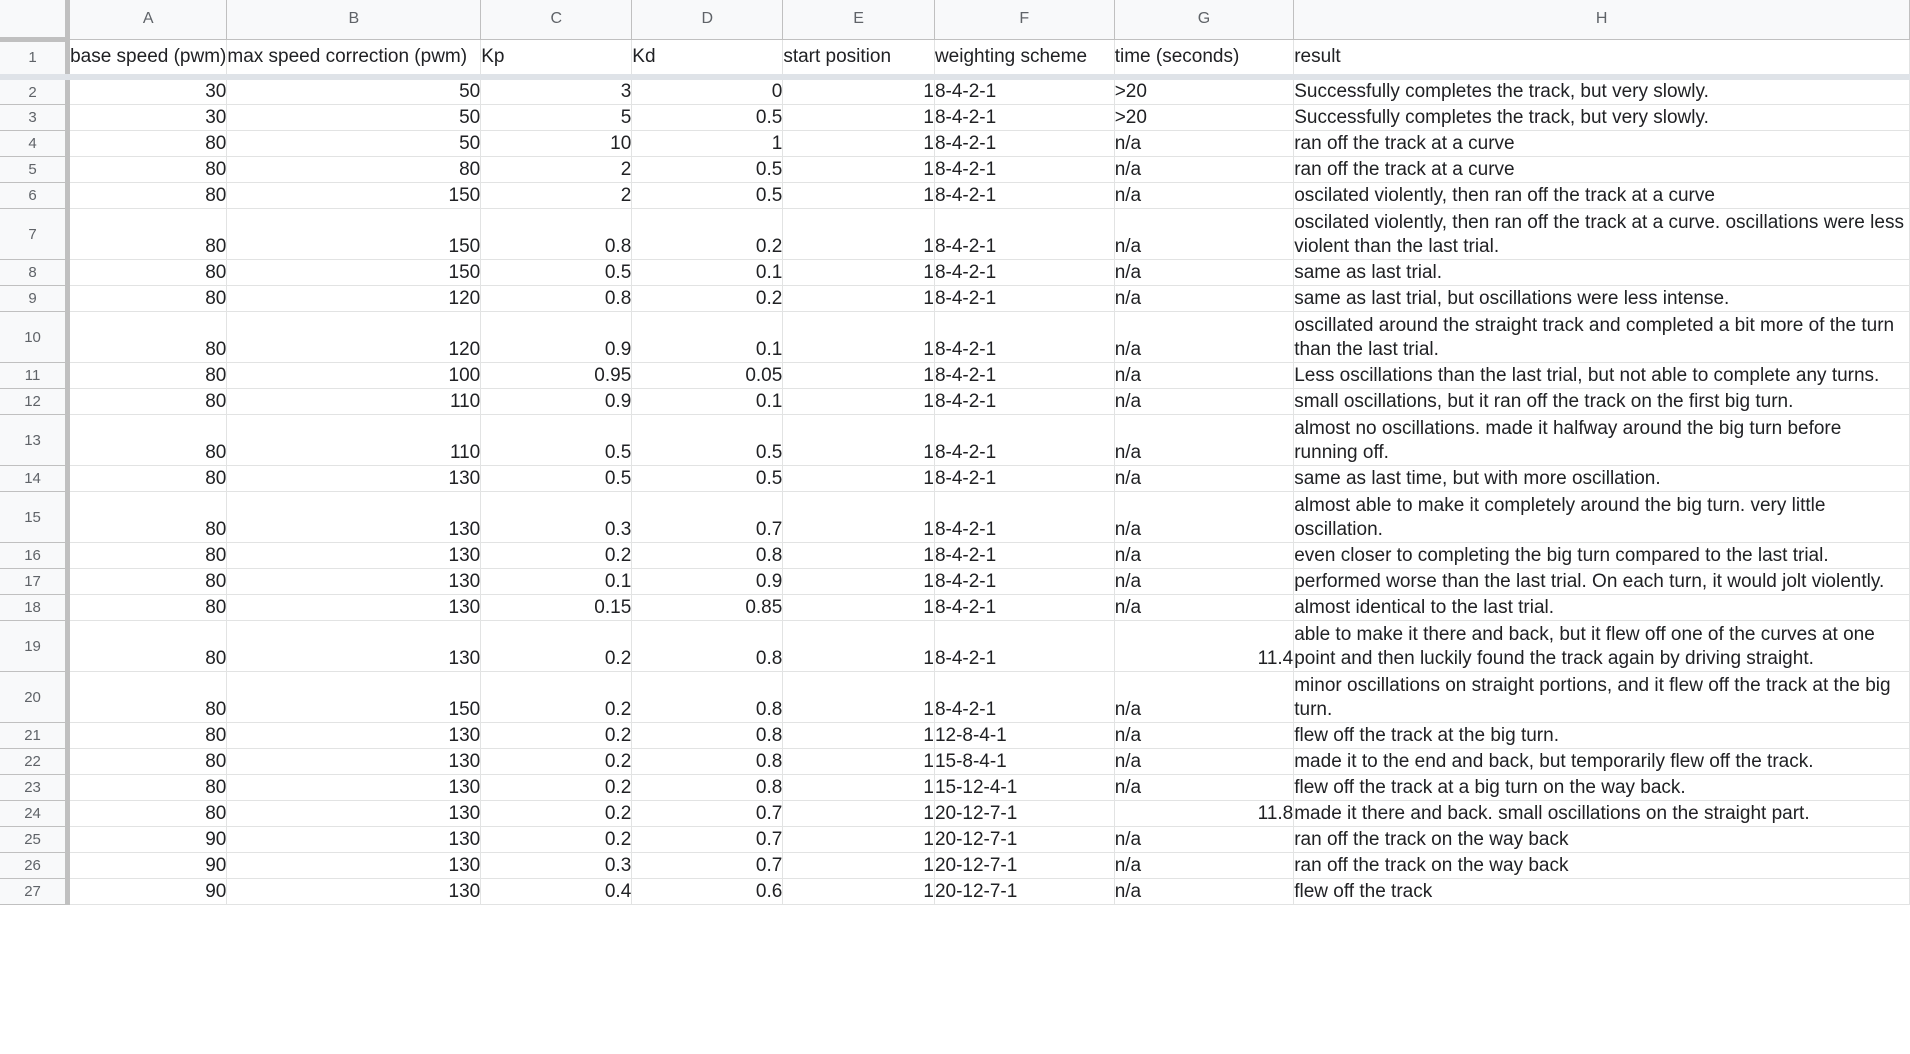  What do you see at coordinates (1601, 20) in the screenshot?
I see `column-header-h: H` at bounding box center [1601, 20].